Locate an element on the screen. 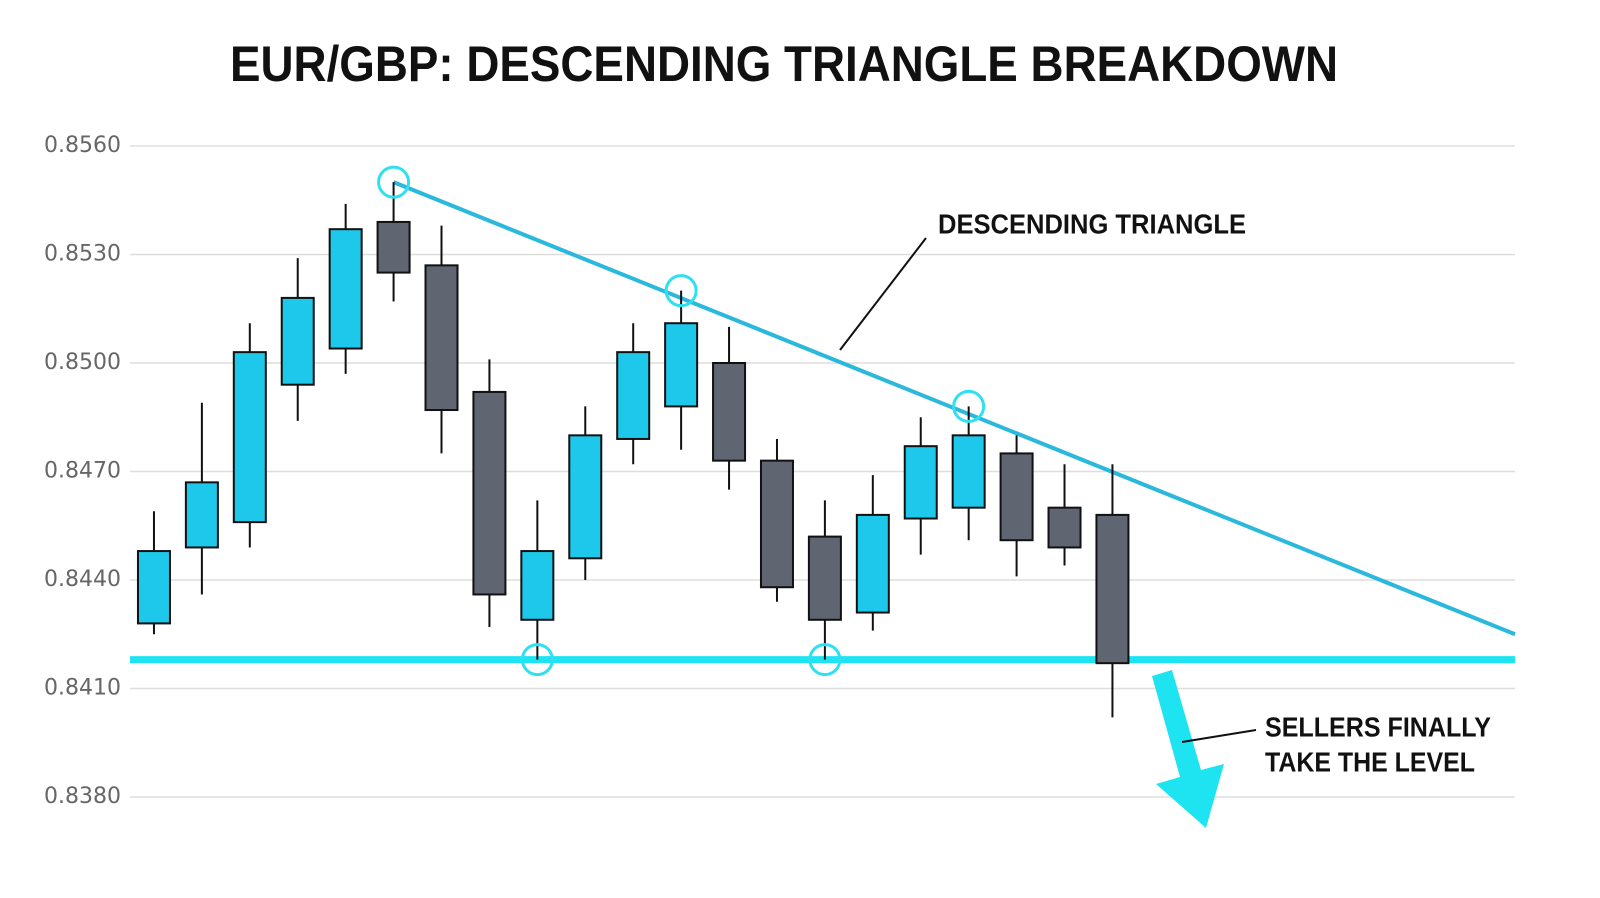 Image resolution: width=1600 pixels, height=898 pixels. chart-title: EUR/GBP: DESCENDING TRIANGLE BREAKDOWN is located at coordinates (784, 64).